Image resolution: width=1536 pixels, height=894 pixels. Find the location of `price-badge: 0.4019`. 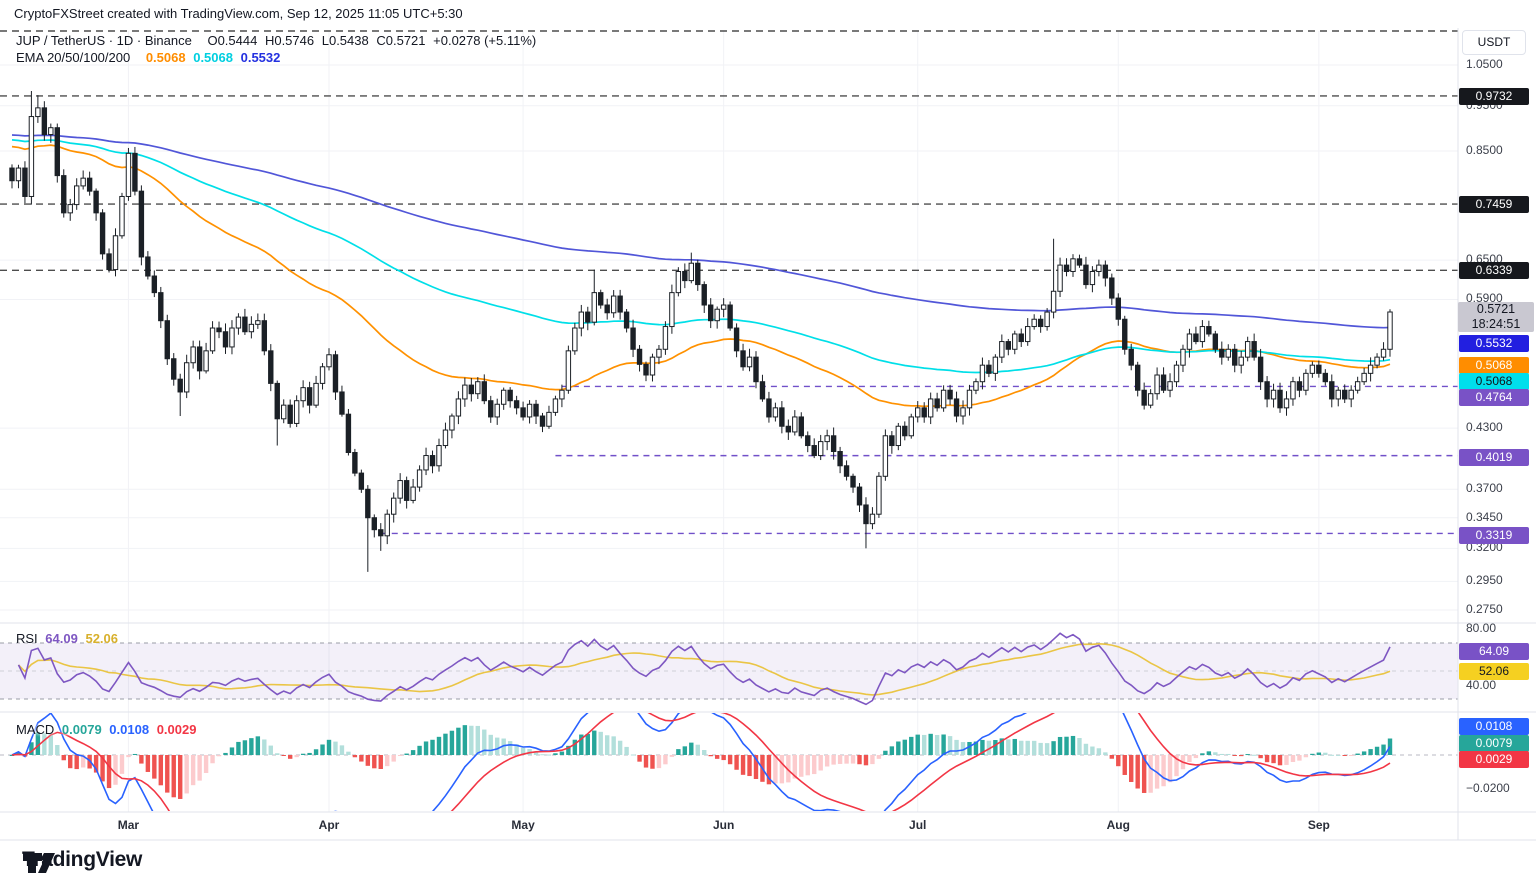

price-badge: 0.4019 is located at coordinates (1494, 457).